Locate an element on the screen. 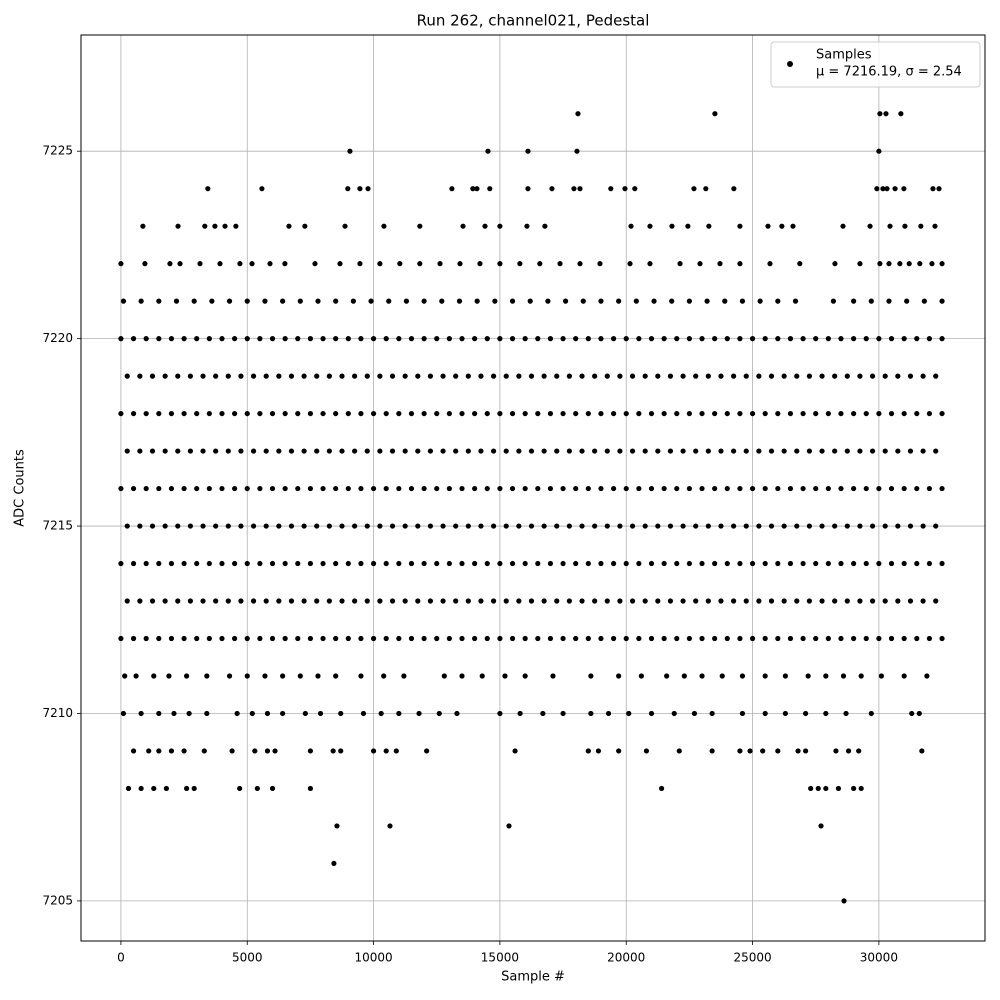 This screenshot has height=1000, width=1000. y-tick-label: 7205 is located at coordinates (57, 900).